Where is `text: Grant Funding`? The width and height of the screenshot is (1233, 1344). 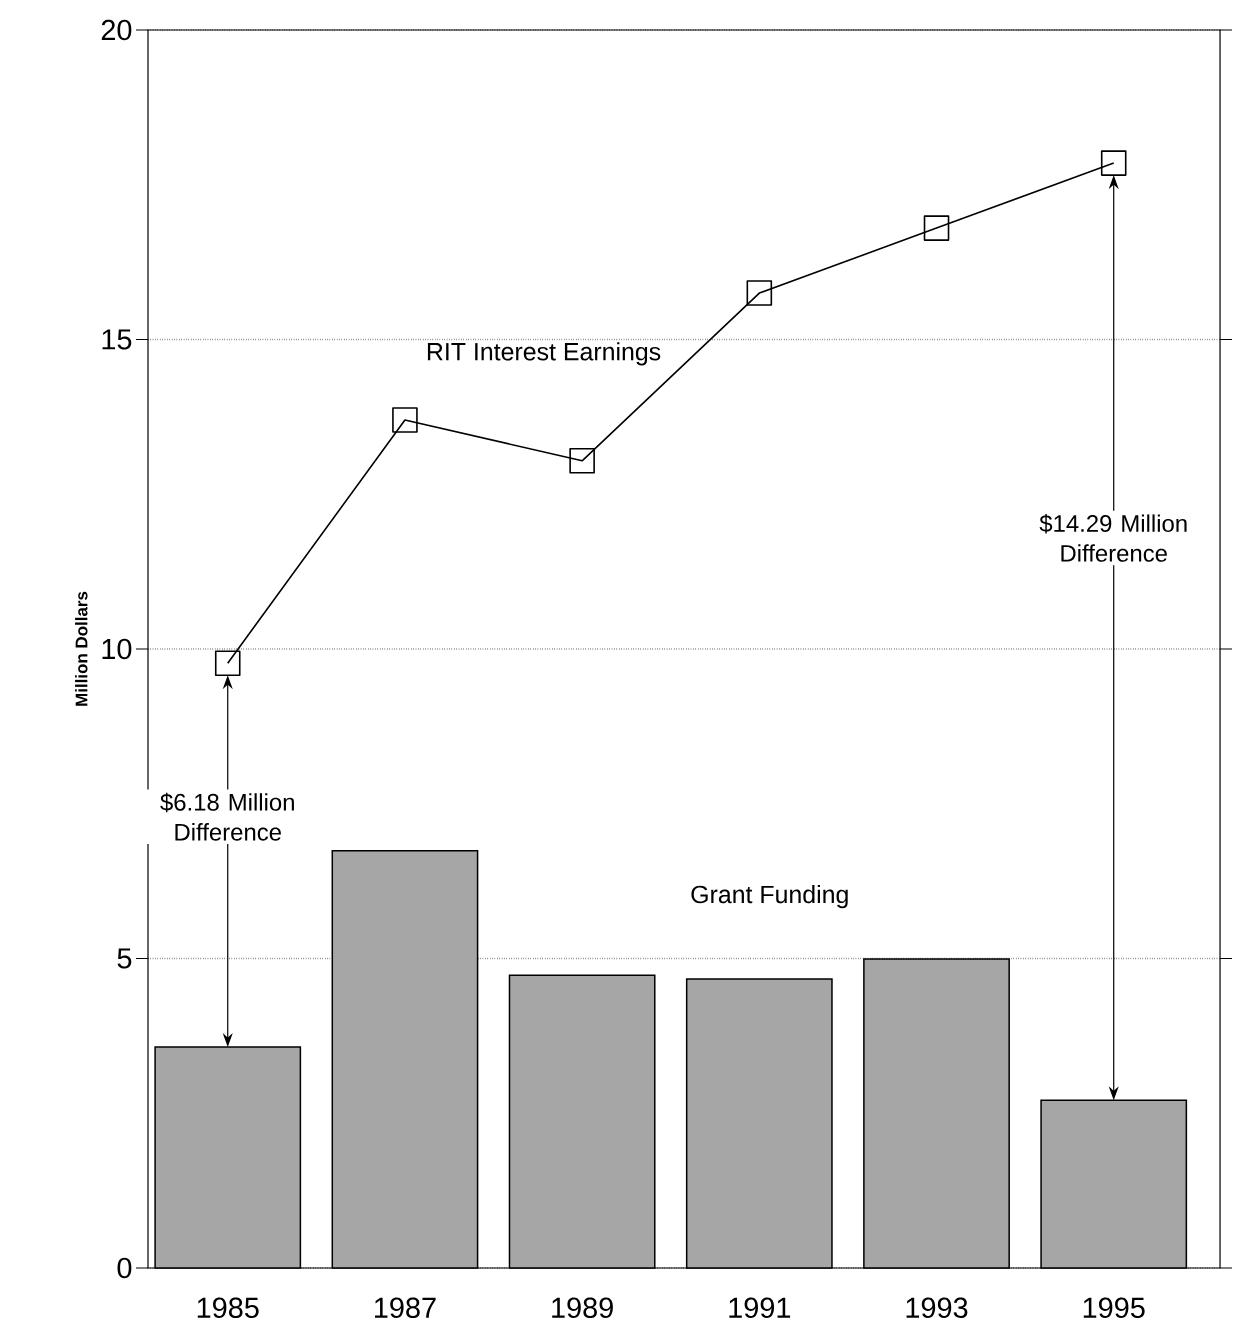
text: Grant Funding is located at coordinates (769, 896).